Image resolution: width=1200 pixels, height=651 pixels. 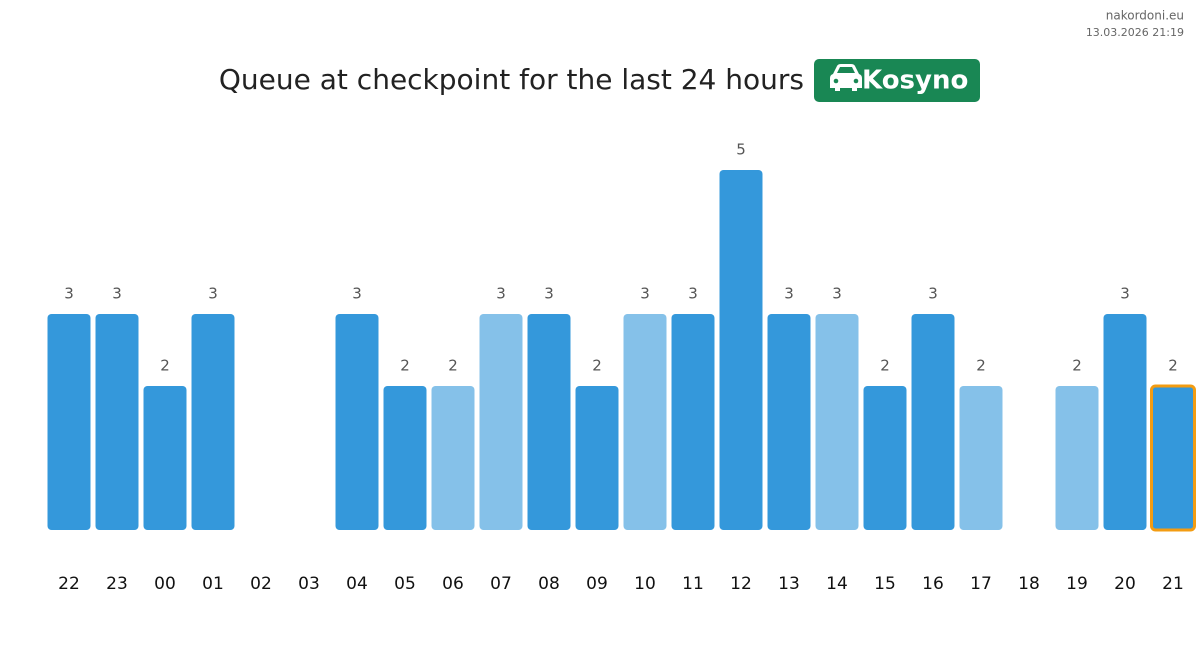 What do you see at coordinates (1125, 584) in the screenshot?
I see `x-tick-label: 20` at bounding box center [1125, 584].